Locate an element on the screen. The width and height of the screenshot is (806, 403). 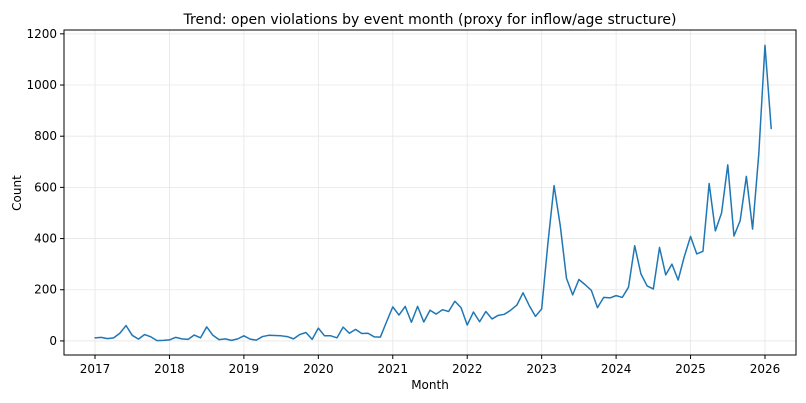
x-tick-label: 2022 is located at coordinates (467, 369).